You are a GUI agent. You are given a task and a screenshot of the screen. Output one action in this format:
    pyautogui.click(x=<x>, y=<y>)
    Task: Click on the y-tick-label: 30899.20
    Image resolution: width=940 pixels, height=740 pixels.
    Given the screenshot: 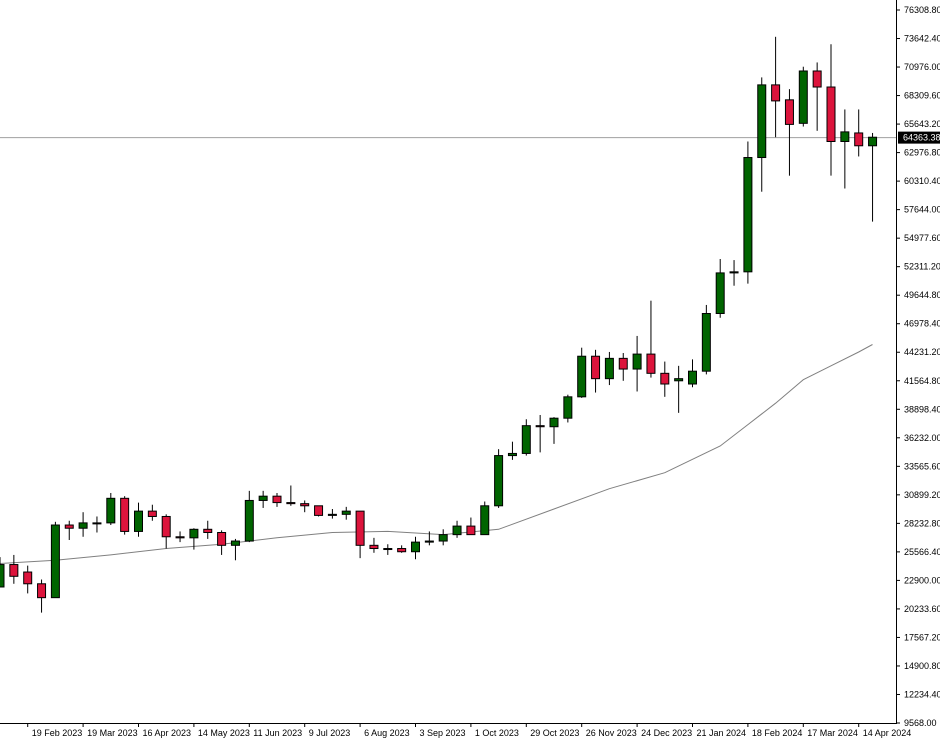 What is the action you would take?
    pyautogui.click(x=922, y=495)
    